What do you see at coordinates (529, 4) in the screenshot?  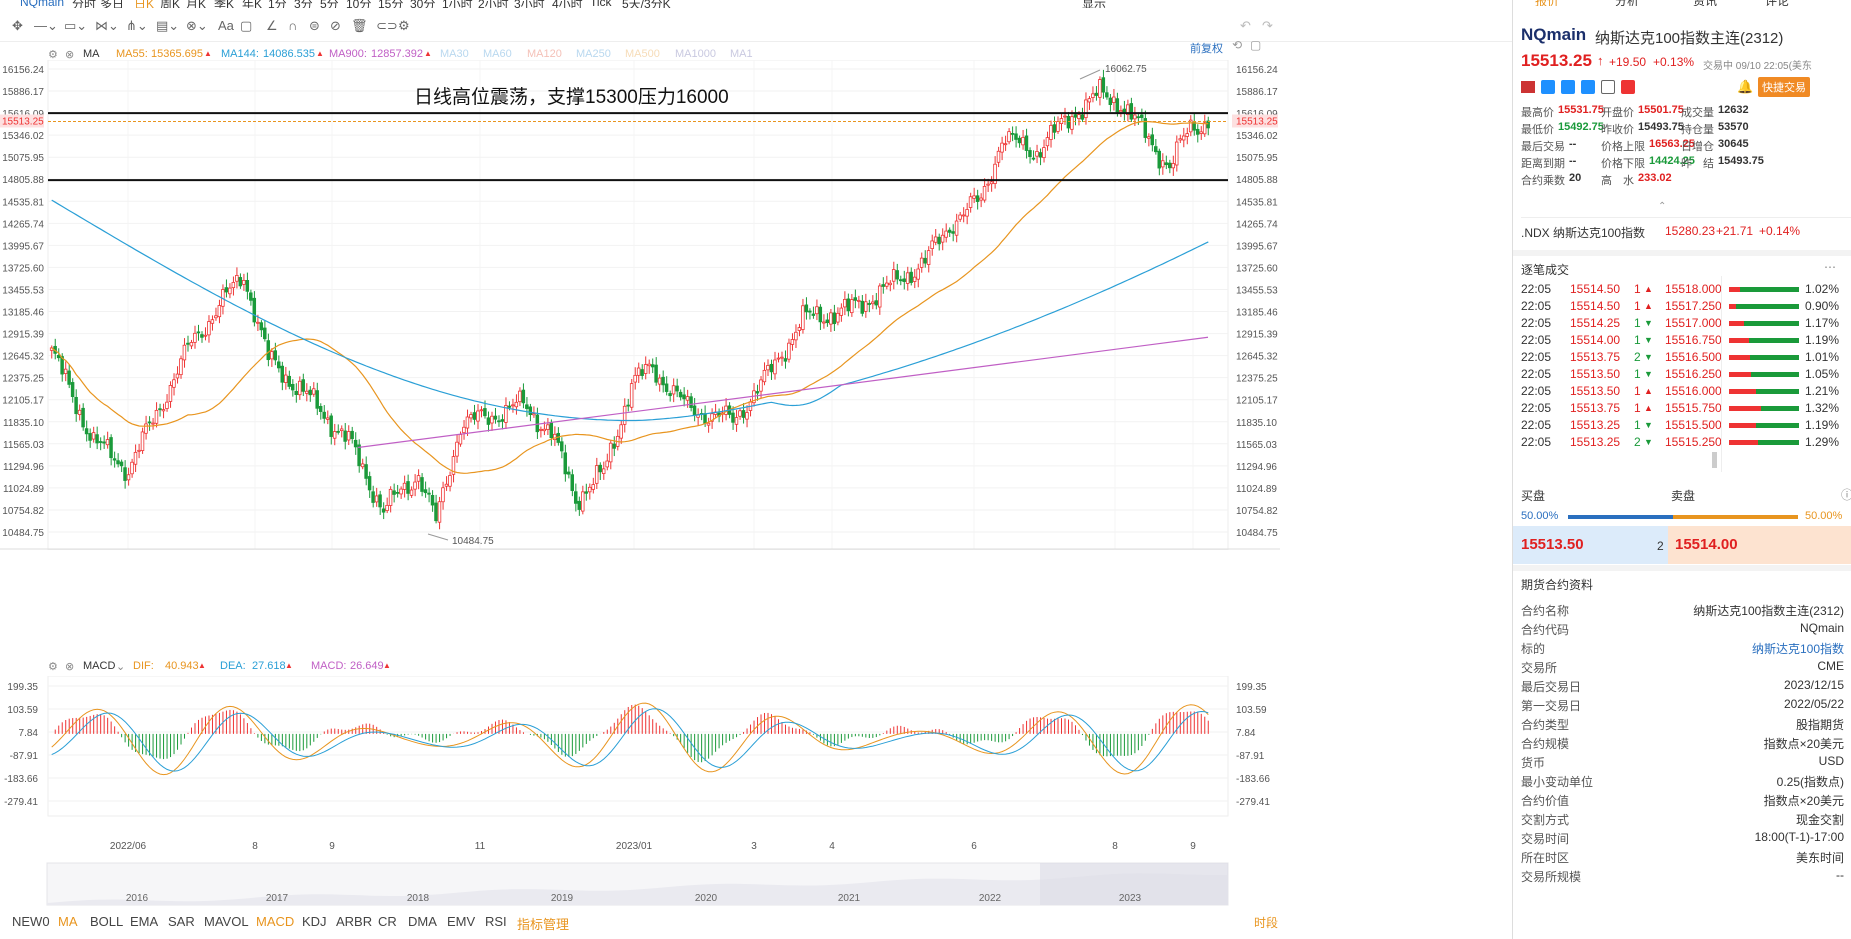 I see `period-item: 3小时` at bounding box center [529, 4].